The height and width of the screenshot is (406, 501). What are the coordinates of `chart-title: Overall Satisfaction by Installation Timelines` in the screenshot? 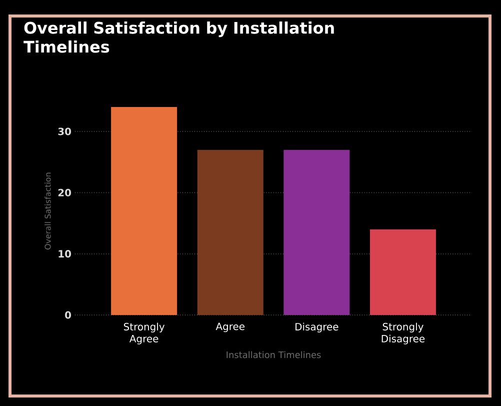 It's located at (179, 37).